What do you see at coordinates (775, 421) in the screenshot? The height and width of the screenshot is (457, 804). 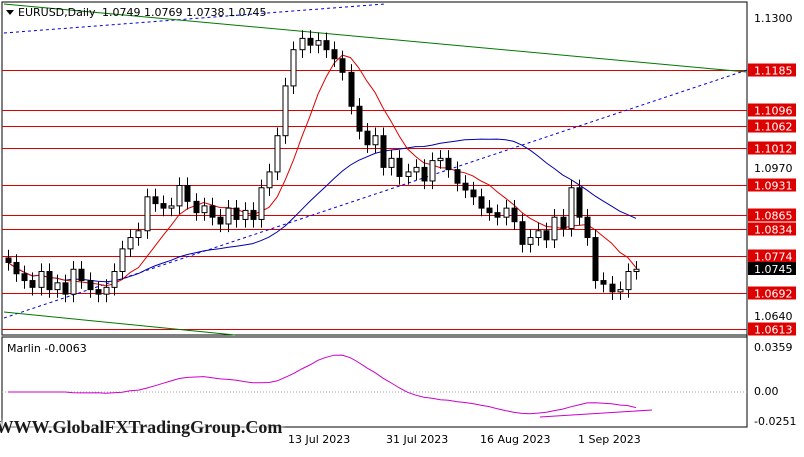 I see `indicator-tick-label: -0.0251` at bounding box center [775, 421].